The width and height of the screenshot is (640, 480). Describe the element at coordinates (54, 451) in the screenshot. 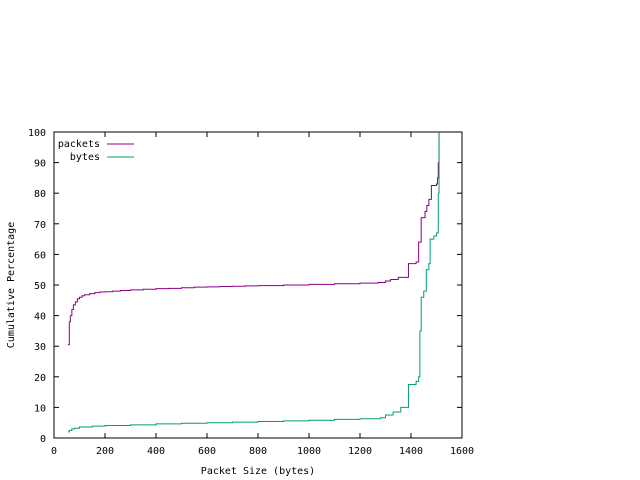

I see `x-tick-label: 0` at that location.